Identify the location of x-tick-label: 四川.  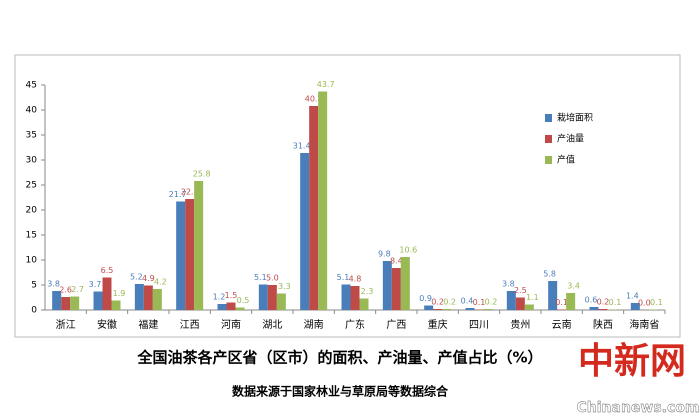
(479, 325).